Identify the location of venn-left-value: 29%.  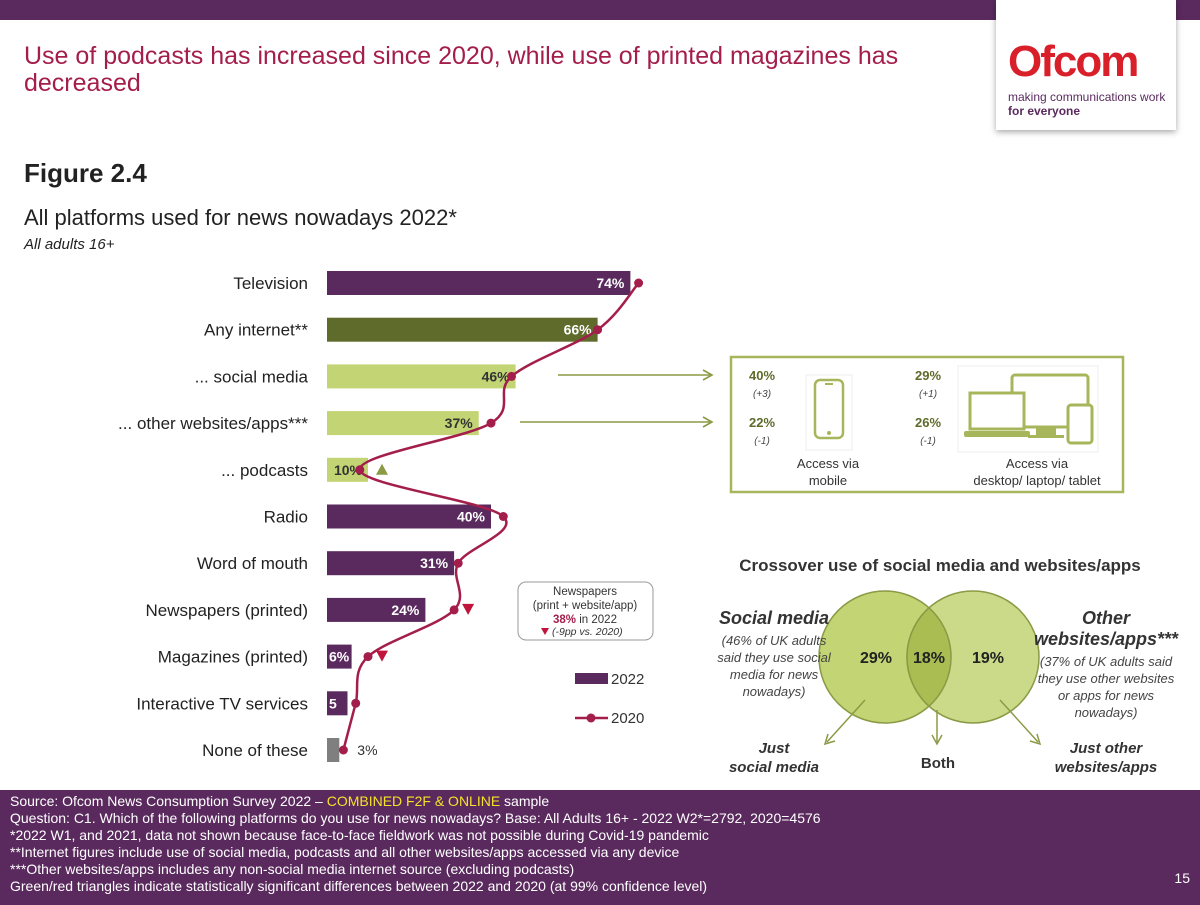
(876, 658).